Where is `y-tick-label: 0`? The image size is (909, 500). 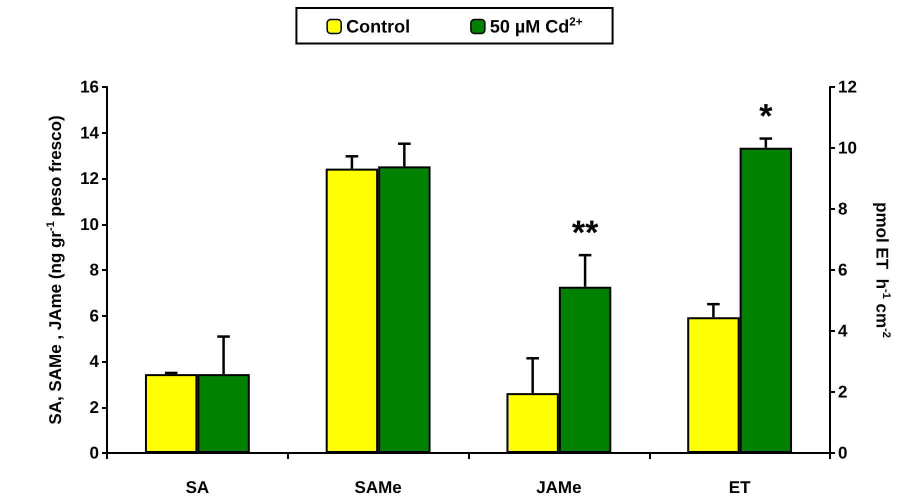
y-tick-label: 0 is located at coordinates (94, 453).